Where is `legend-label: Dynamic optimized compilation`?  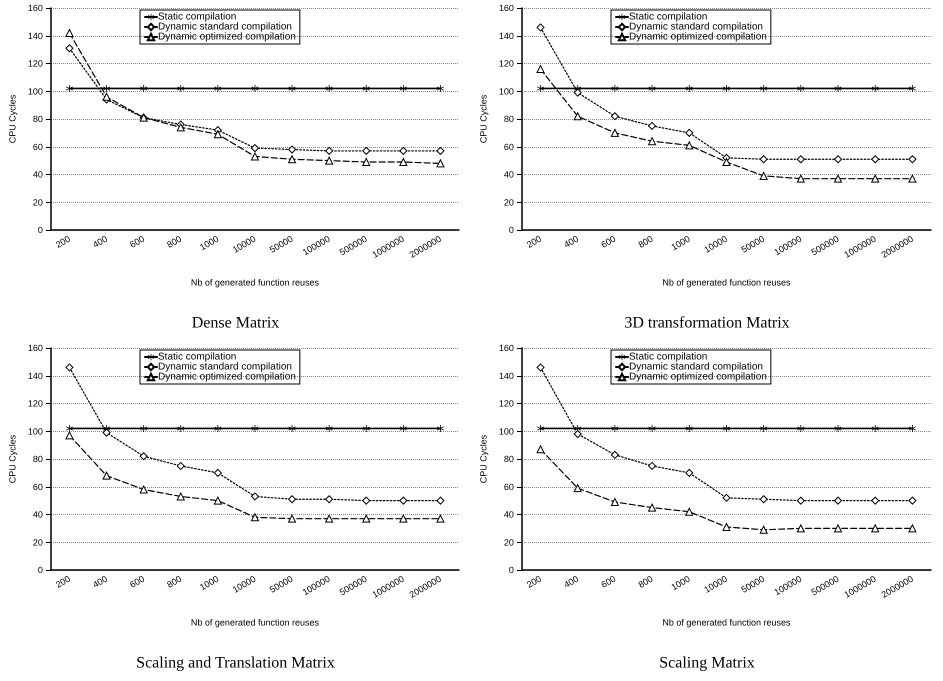 legend-label: Dynamic optimized compilation is located at coordinates (698, 377).